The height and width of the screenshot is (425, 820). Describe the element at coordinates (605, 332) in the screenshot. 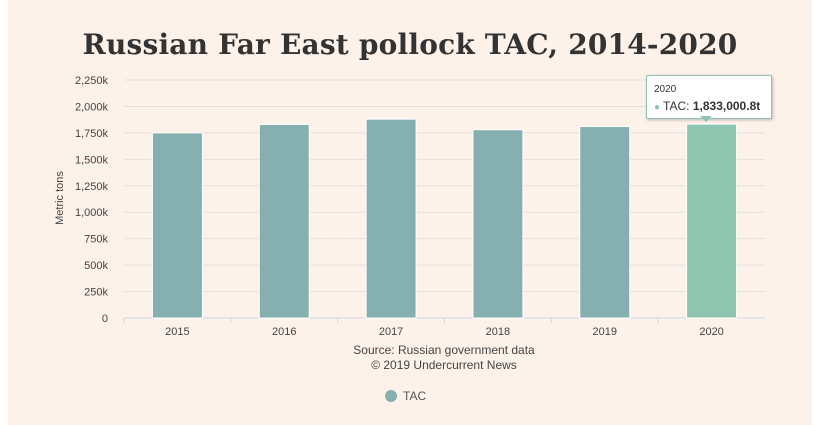

I see `x-tick-label: 2019` at that location.